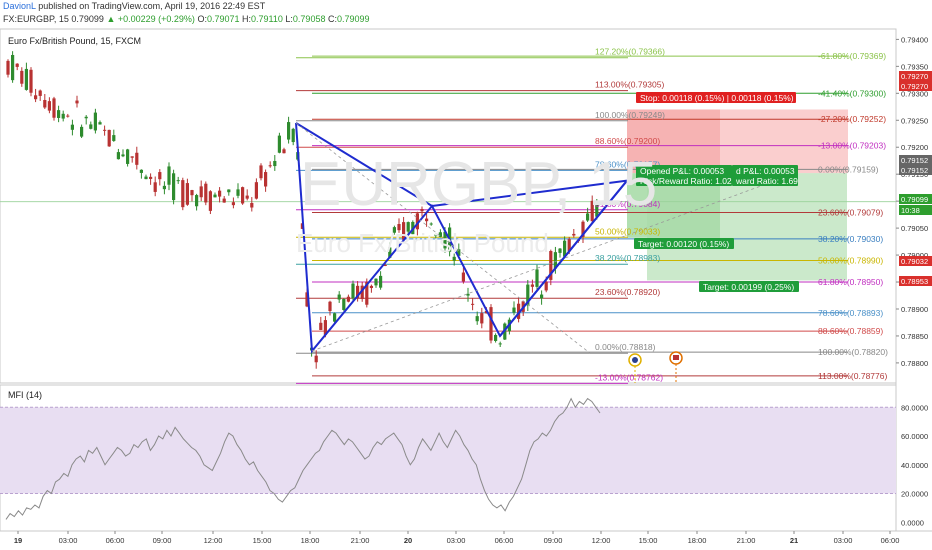 The height and width of the screenshot is (550, 932). I want to click on entry-badge-2-bg, so click(765, 175).